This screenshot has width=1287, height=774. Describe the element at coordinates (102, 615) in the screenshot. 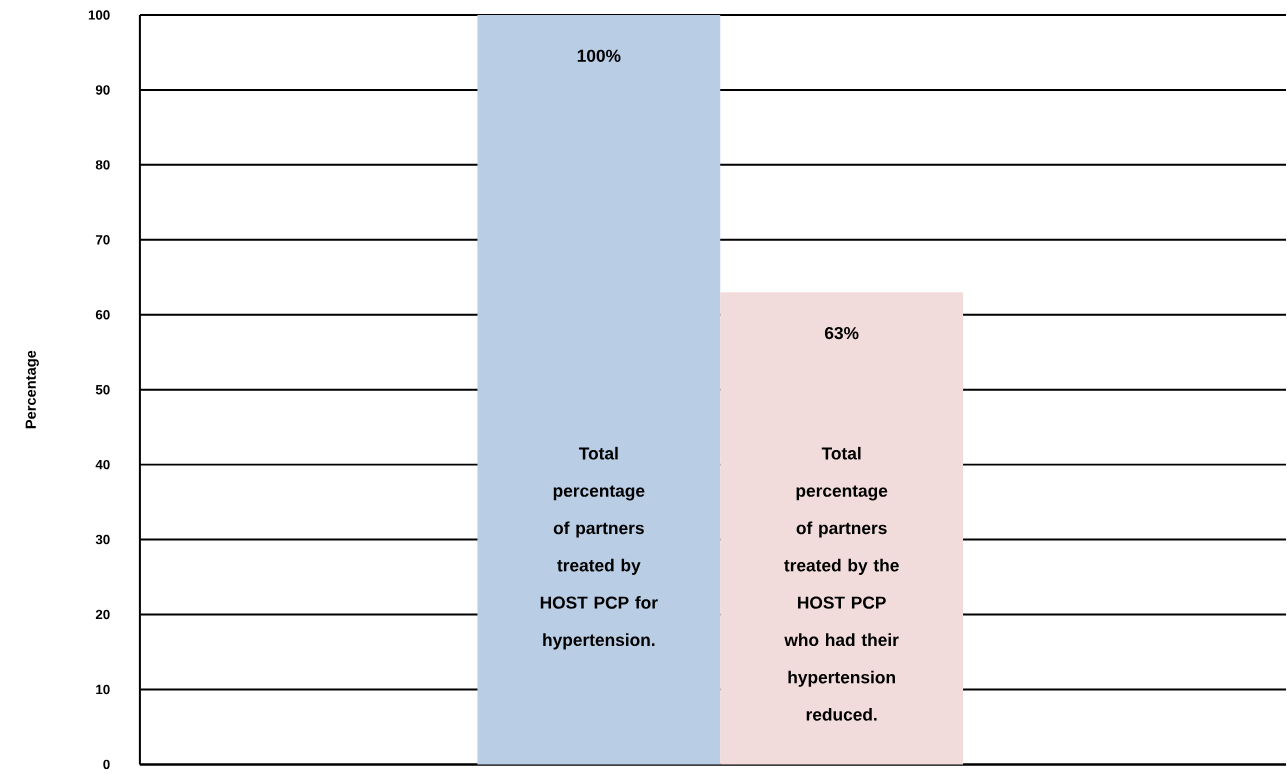

I see `y-tick-label: 20` at that location.